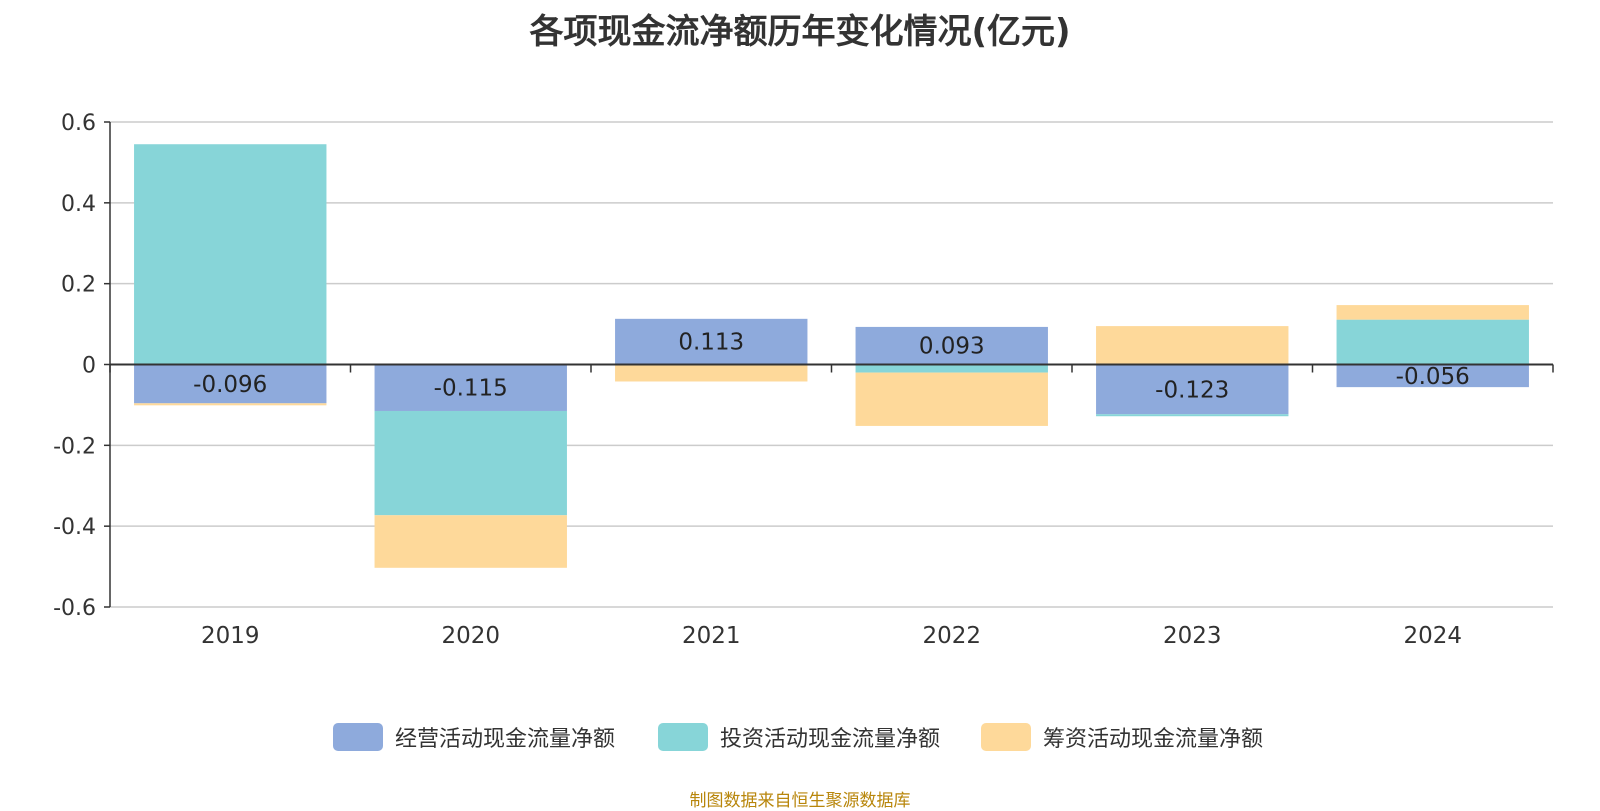  I want to click on source-note: 制图数据来自恒生聚源数据库, so click(800, 801).